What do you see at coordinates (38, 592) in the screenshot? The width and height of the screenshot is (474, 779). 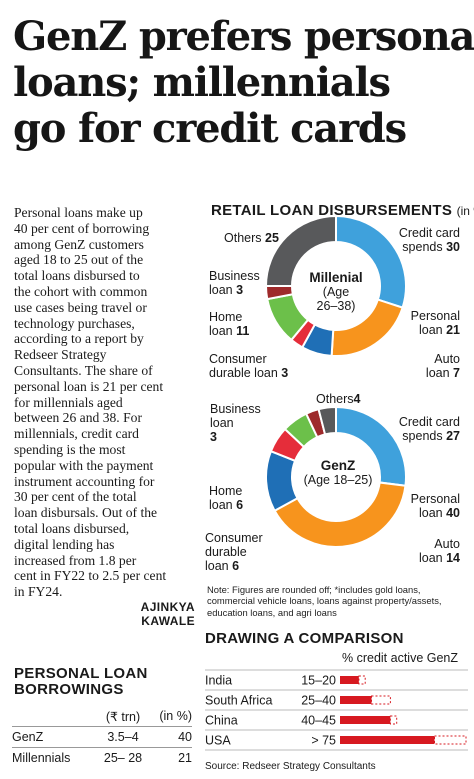 I see `body-line: in FY24.` at bounding box center [38, 592].